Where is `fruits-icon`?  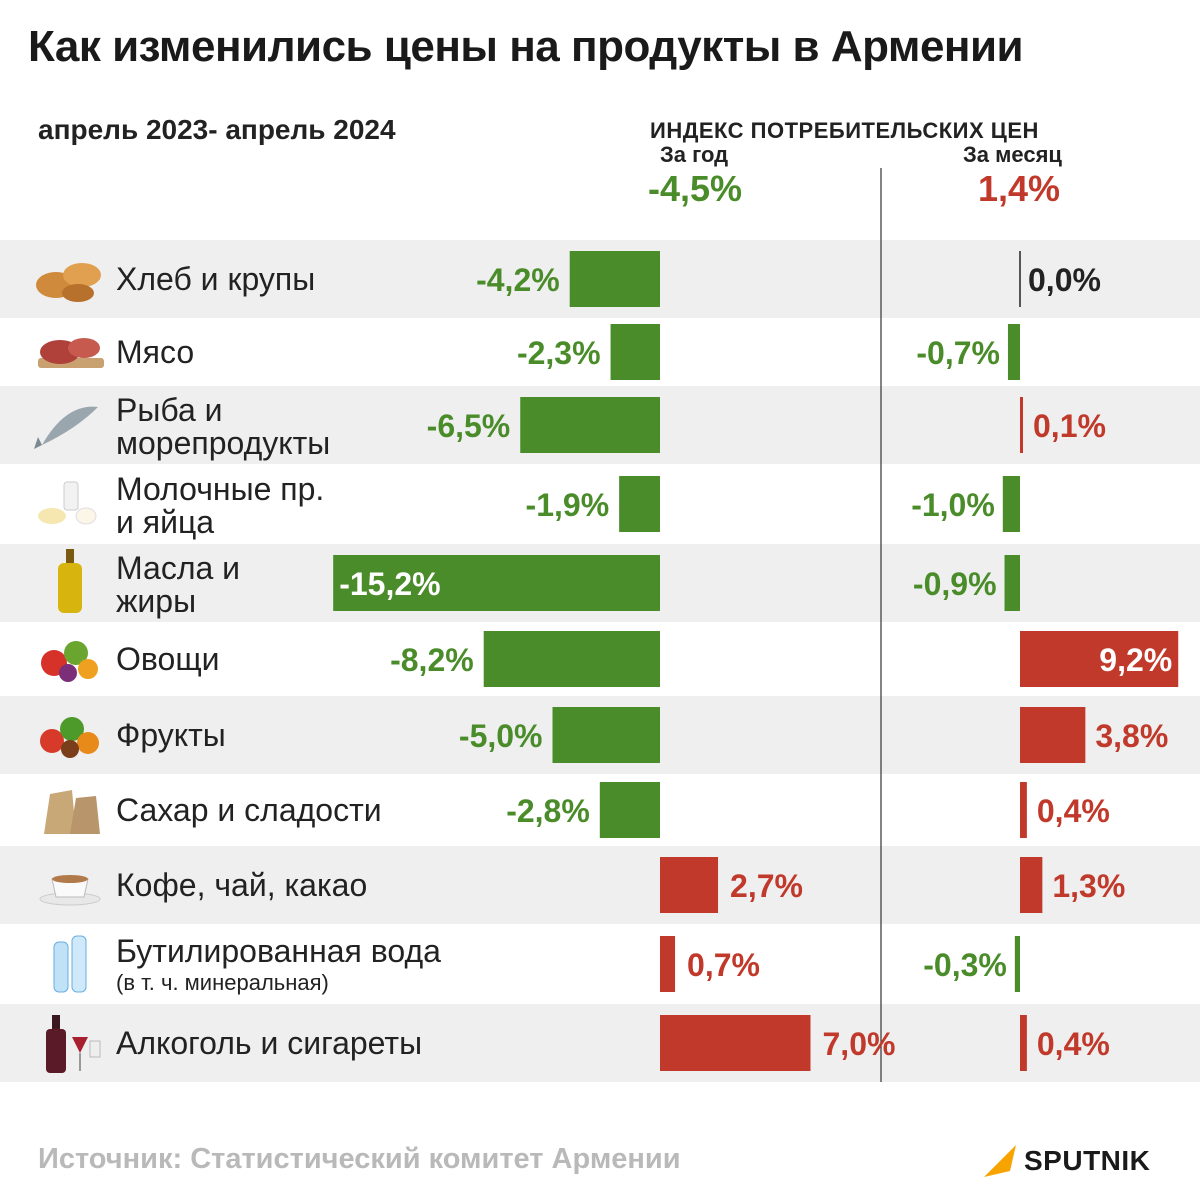
fruits-icon is located at coordinates (69, 737).